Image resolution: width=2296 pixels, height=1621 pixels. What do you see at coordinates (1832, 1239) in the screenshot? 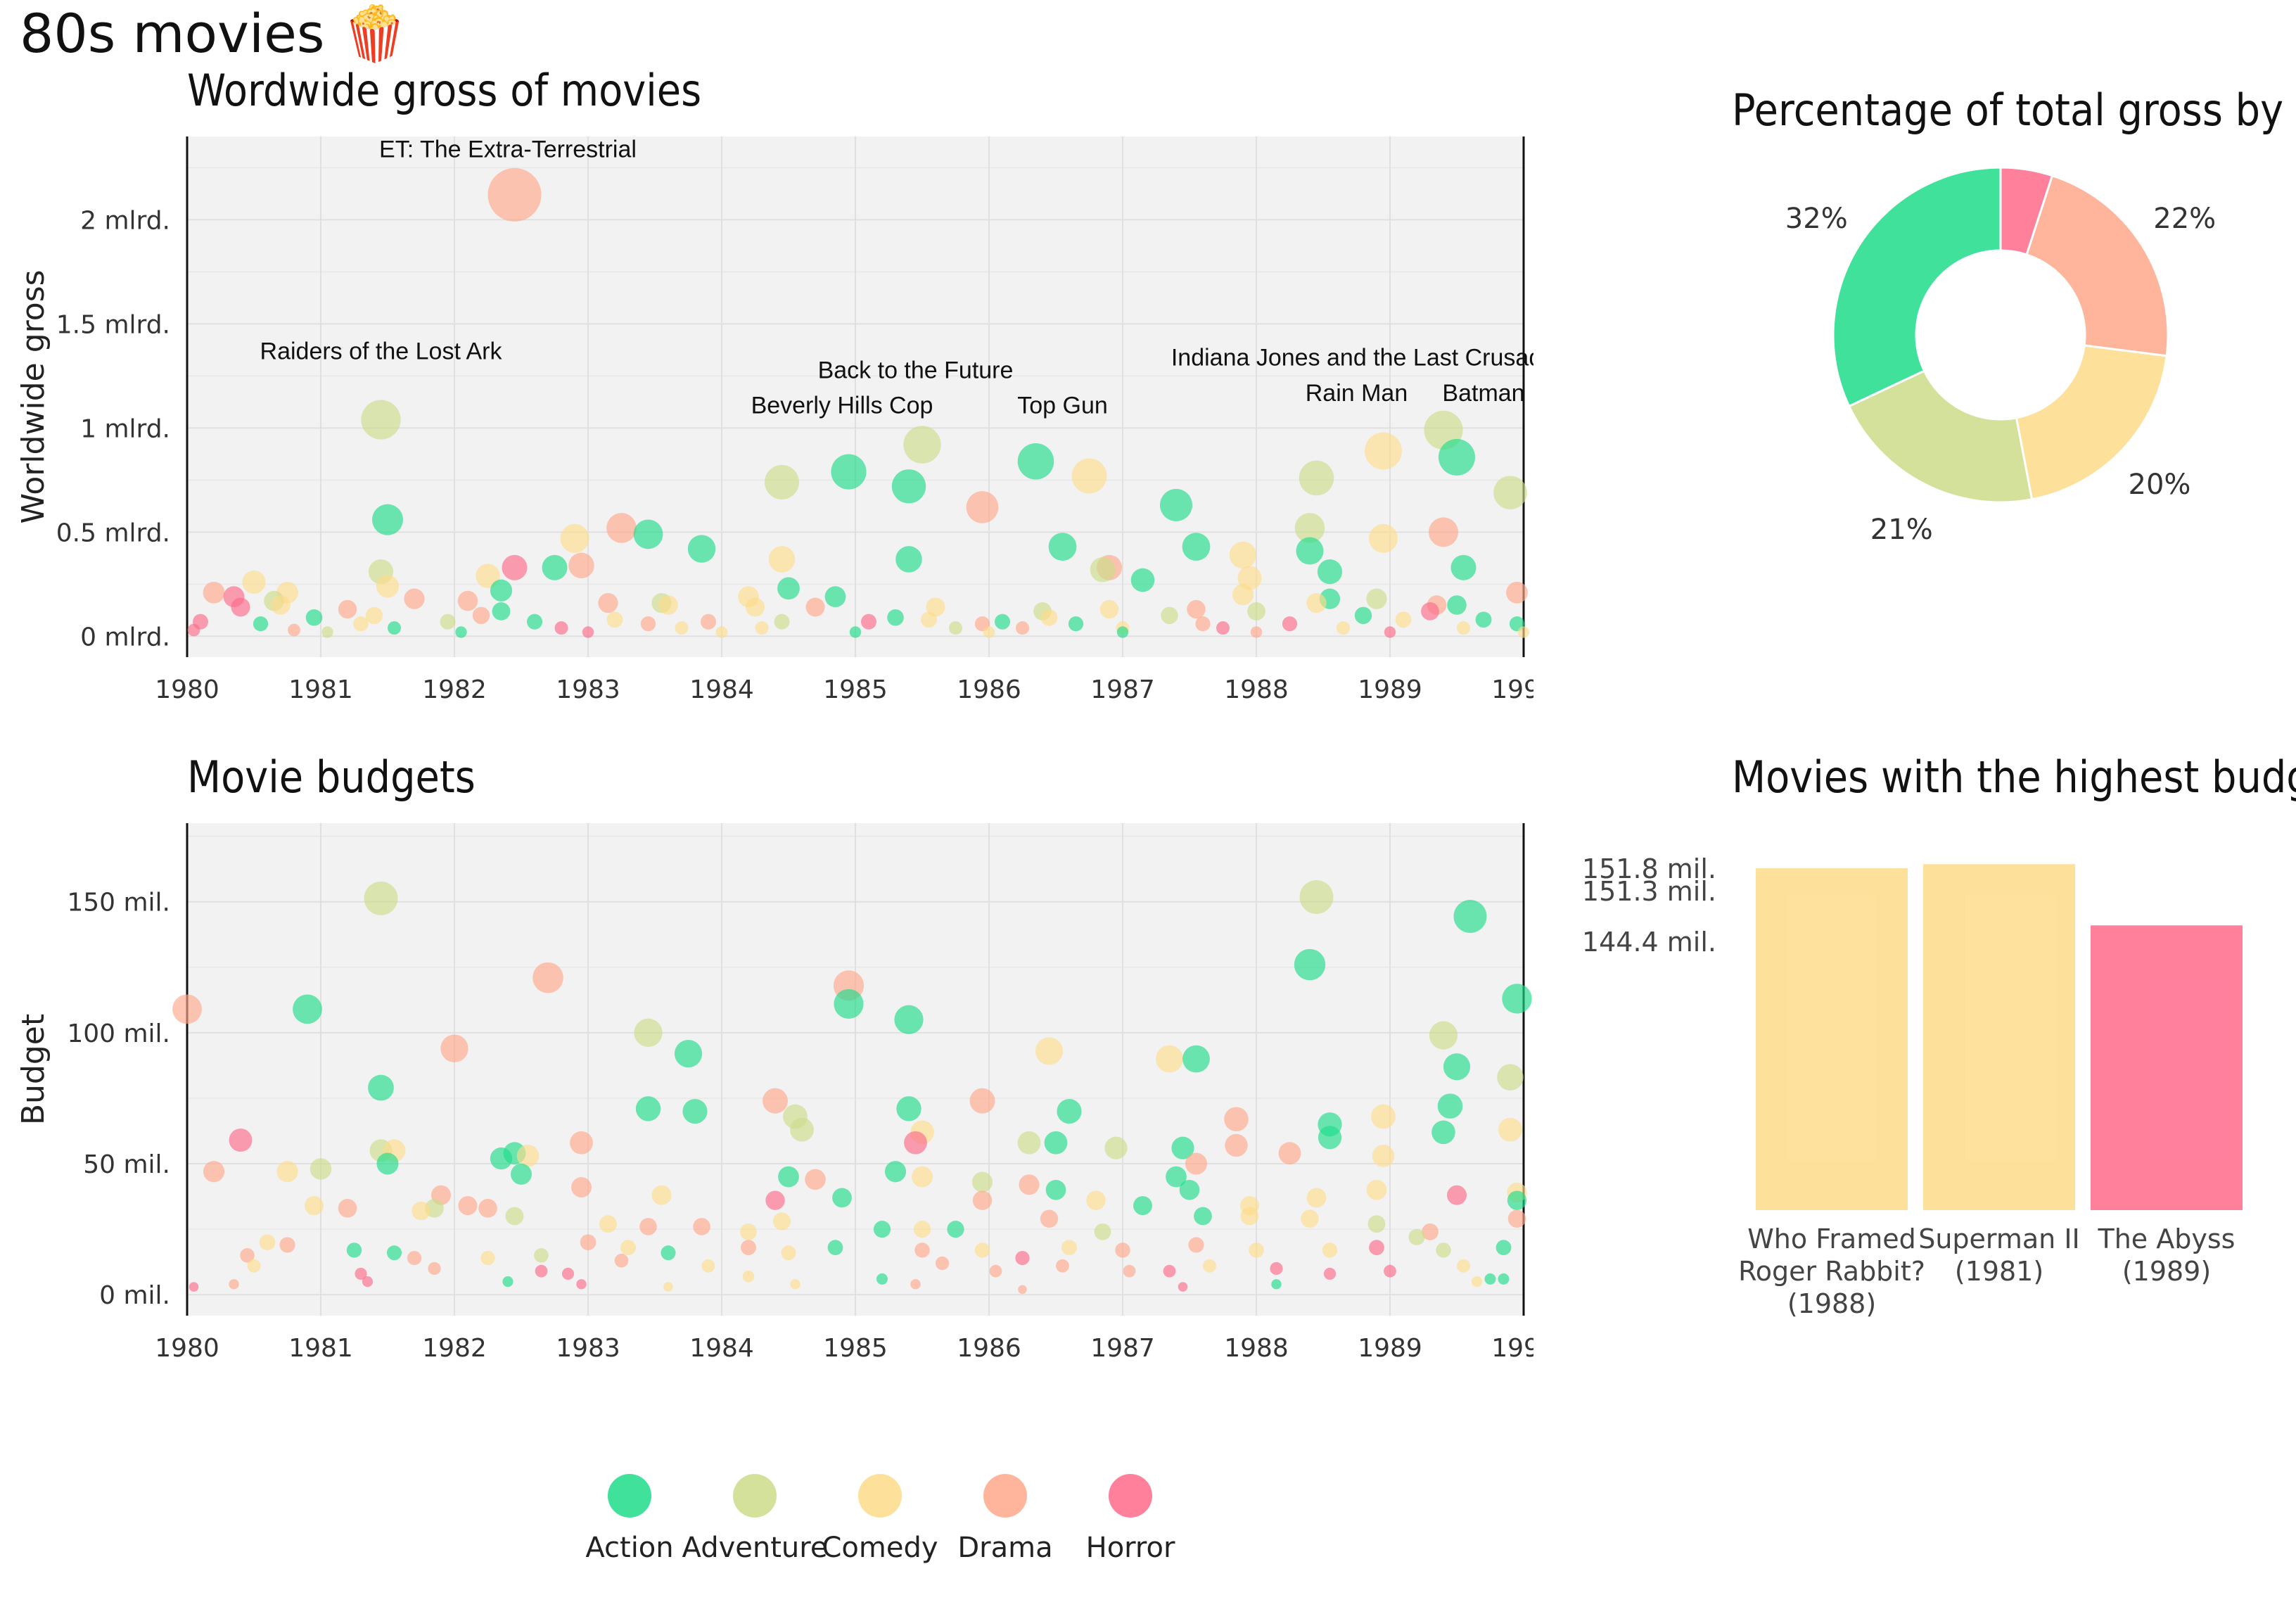
I see `bar-category-label: Who Framed` at bounding box center [1832, 1239].